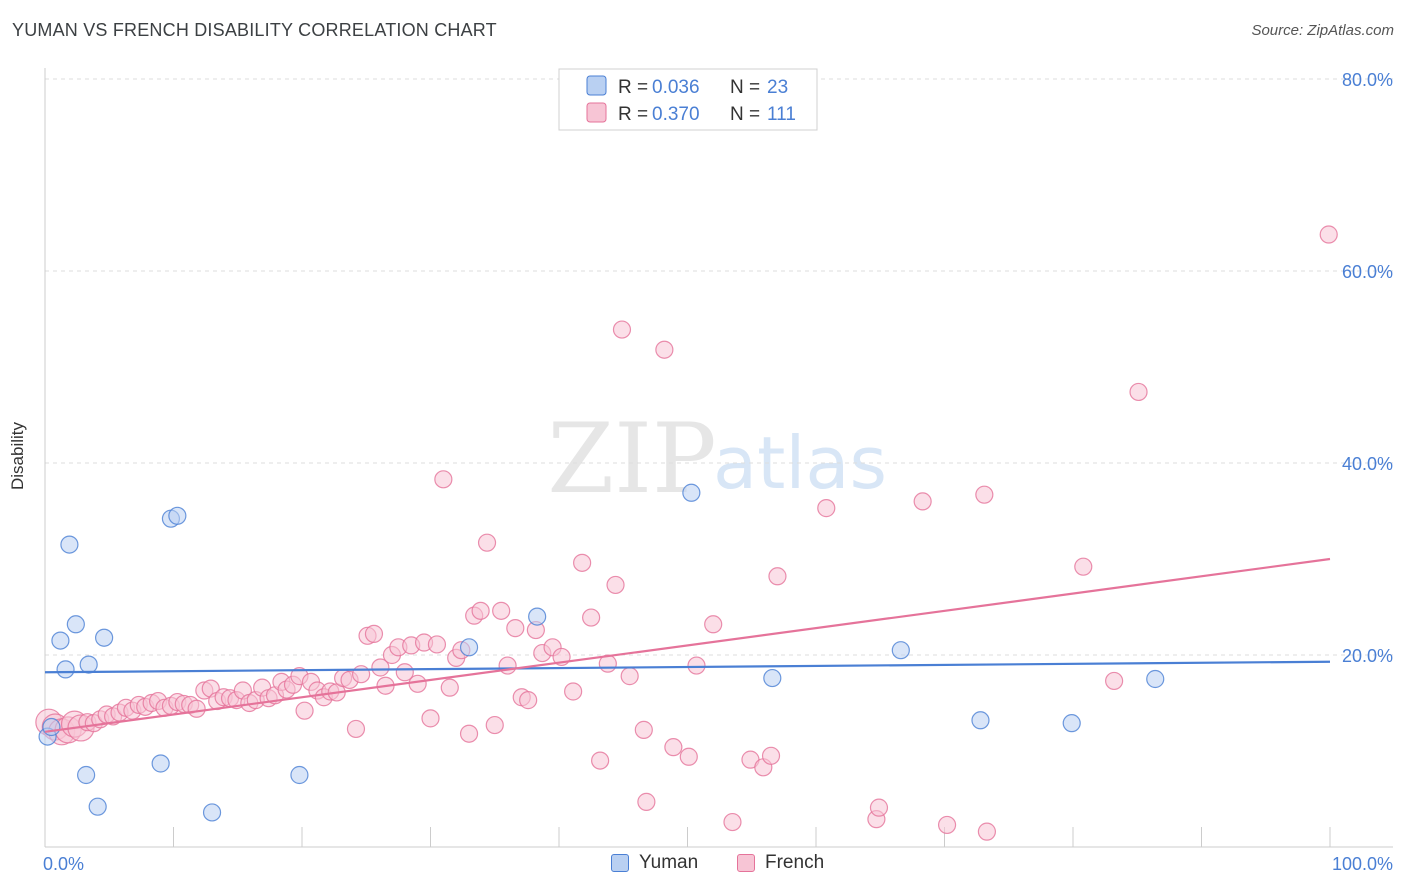 This screenshot has height=892, width=1406. I want to click on source-label: Source: ZipAtlas.com, so click(1322, 30).